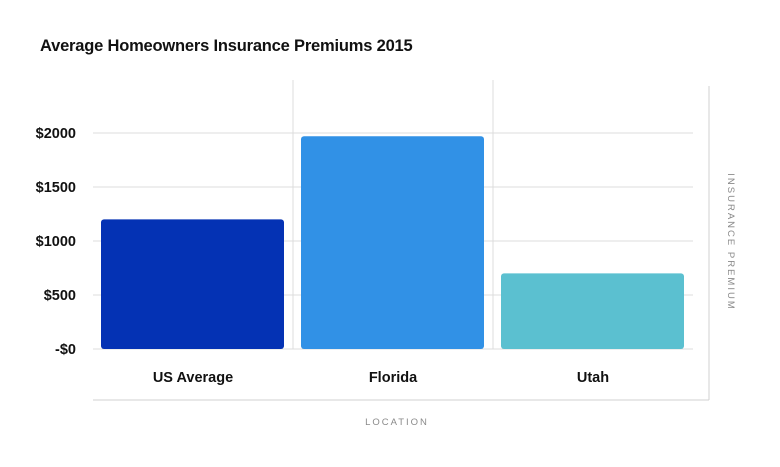  I want to click on x-tick-labels: US Average Florida Utah, so click(381, 378).